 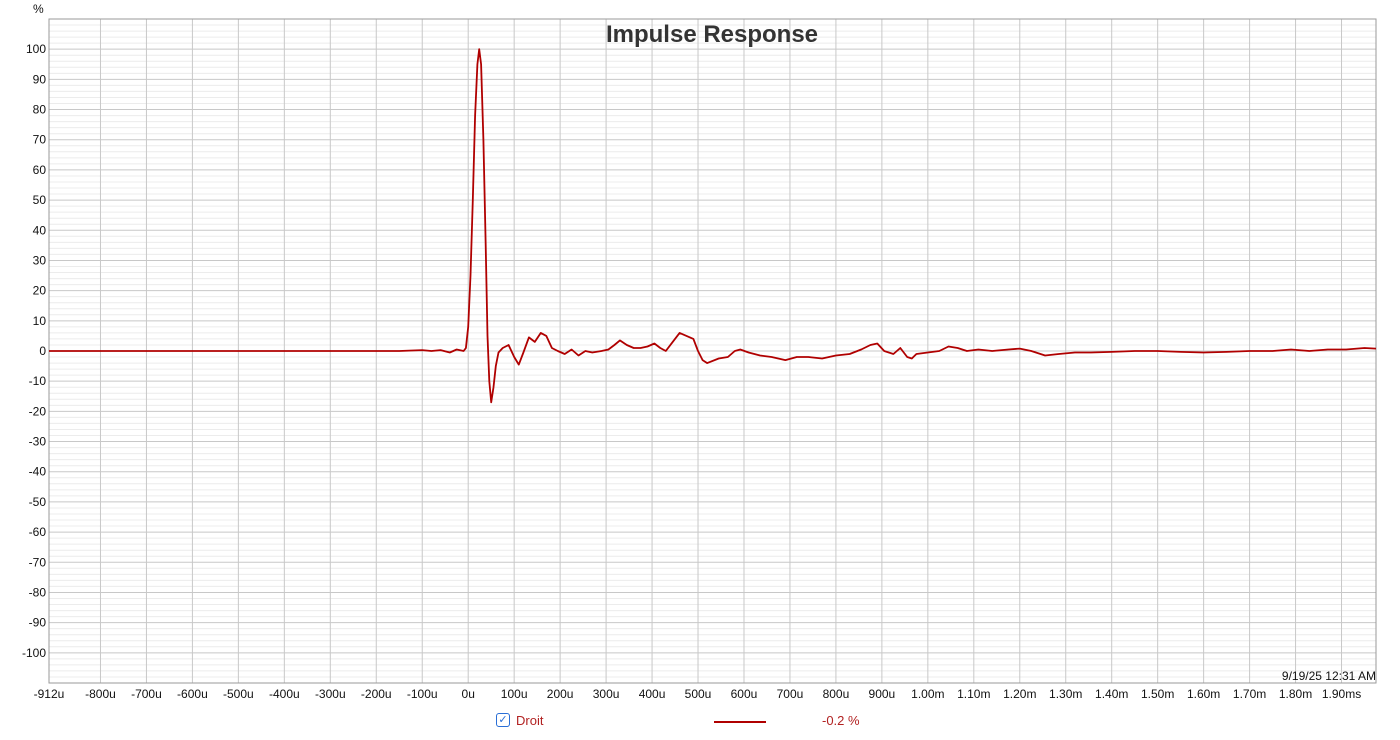 What do you see at coordinates (1111, 694) in the screenshot?
I see `x-tick-label: 1.40m` at bounding box center [1111, 694].